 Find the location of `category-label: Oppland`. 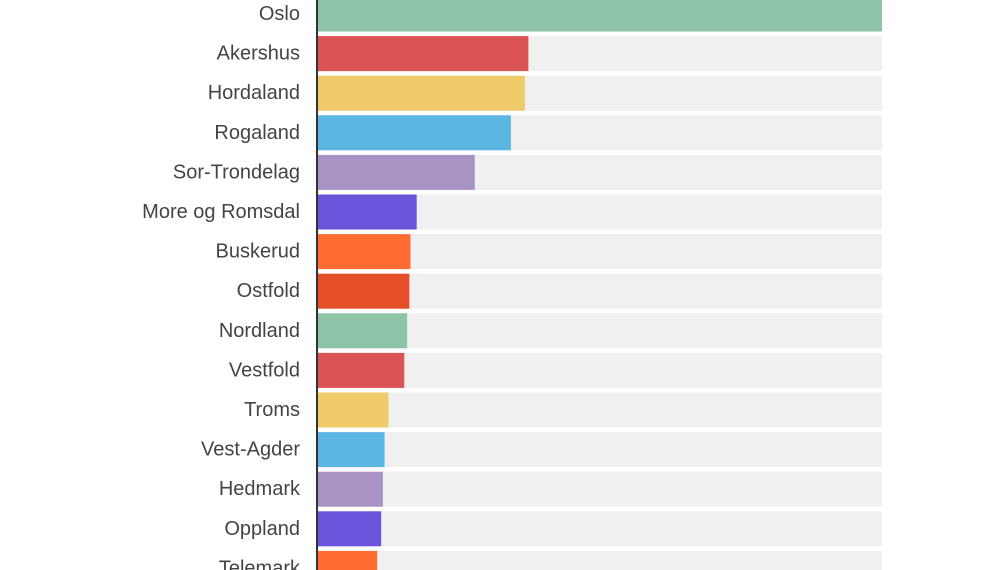

category-label: Oppland is located at coordinates (262, 529).